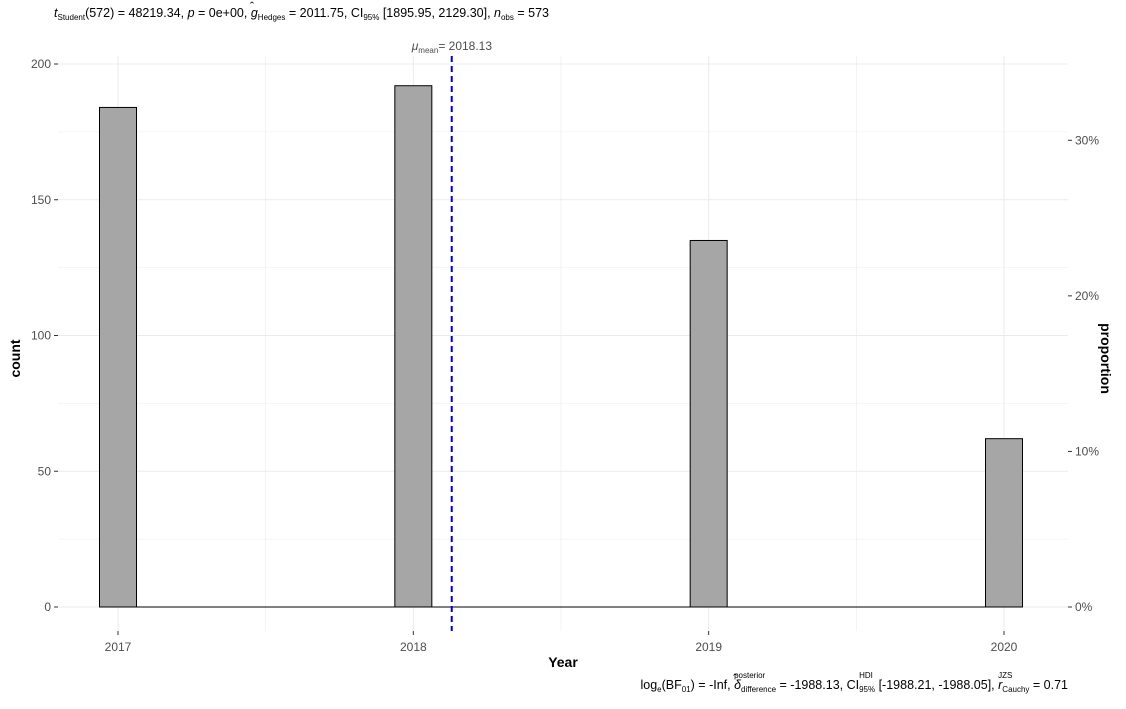 Image resolution: width=1126 pixels, height=709 pixels. Describe the element at coordinates (1004, 523) in the screenshot. I see `bar-2020` at that location.